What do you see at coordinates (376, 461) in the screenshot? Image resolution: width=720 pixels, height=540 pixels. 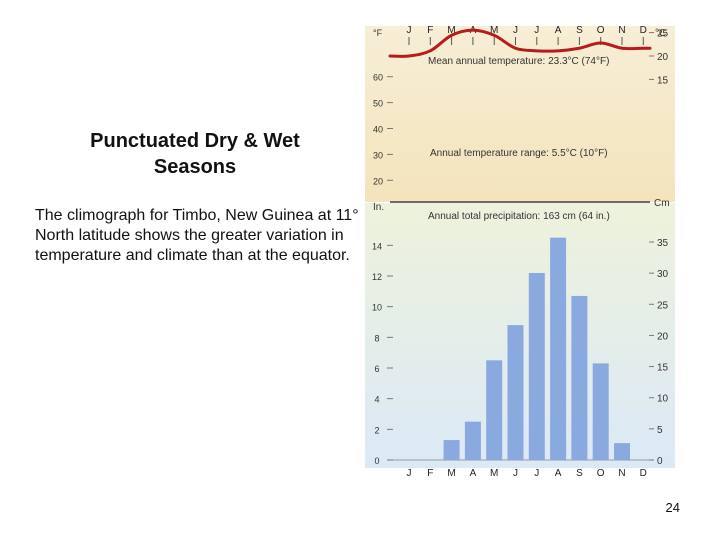 I see `precip-tick-in: 0` at bounding box center [376, 461].